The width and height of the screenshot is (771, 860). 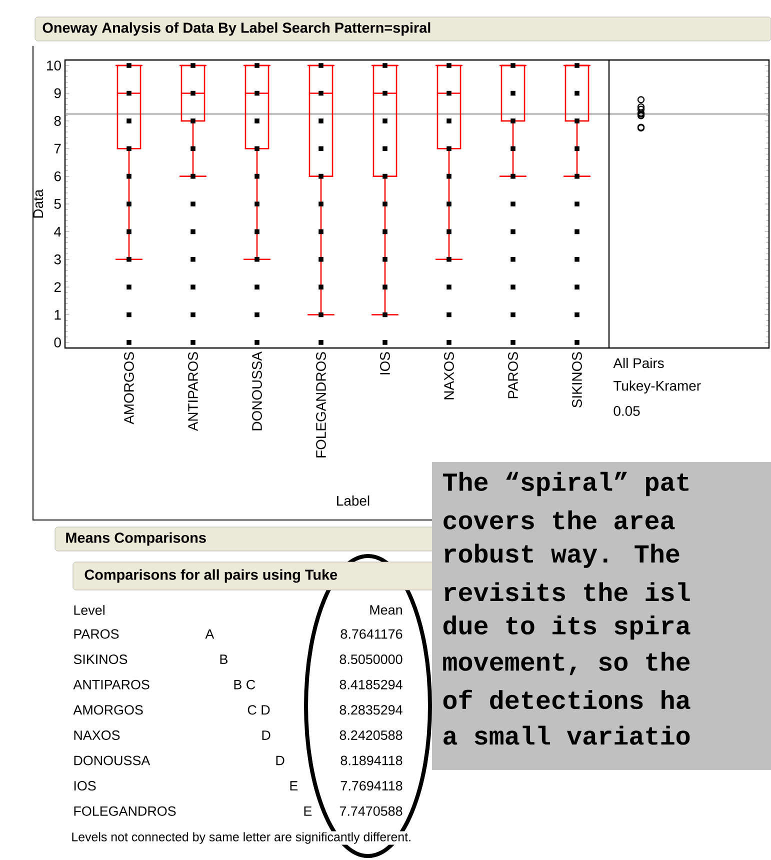 I want to click on text: revisits the isl, so click(x=567, y=592).